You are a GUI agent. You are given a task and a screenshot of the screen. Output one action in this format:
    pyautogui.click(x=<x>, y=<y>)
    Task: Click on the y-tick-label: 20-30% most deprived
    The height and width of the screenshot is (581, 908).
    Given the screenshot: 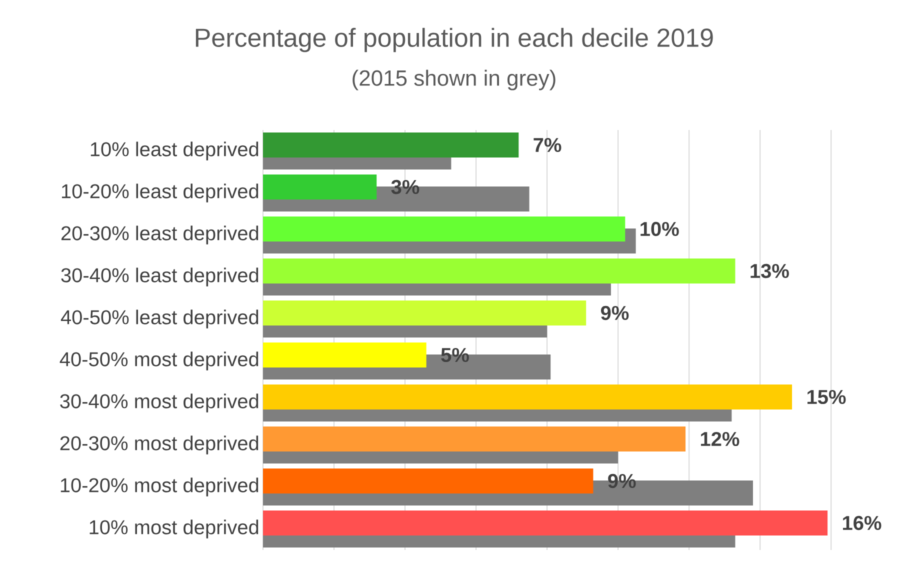 What is the action you would take?
    pyautogui.click(x=159, y=445)
    